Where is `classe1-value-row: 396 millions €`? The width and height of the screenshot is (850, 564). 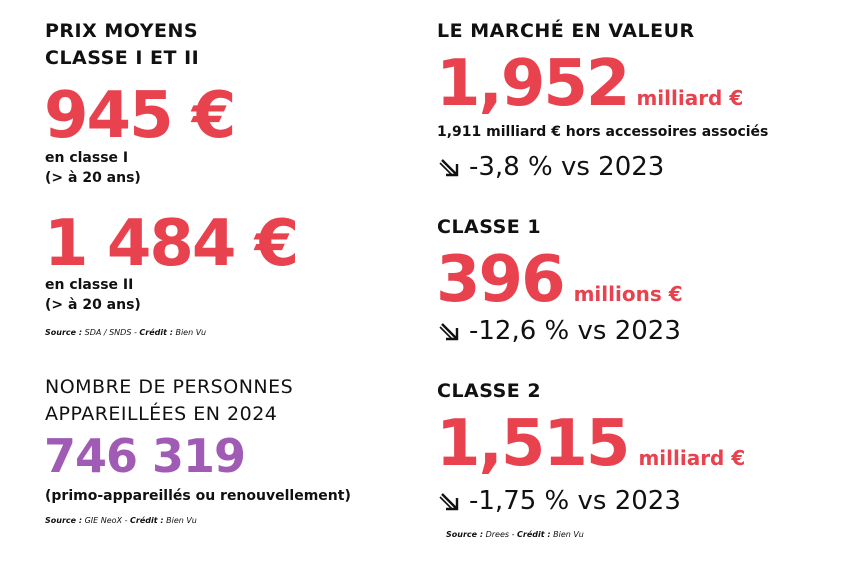
classe1-value-row: 396 millions € is located at coordinates (559, 280).